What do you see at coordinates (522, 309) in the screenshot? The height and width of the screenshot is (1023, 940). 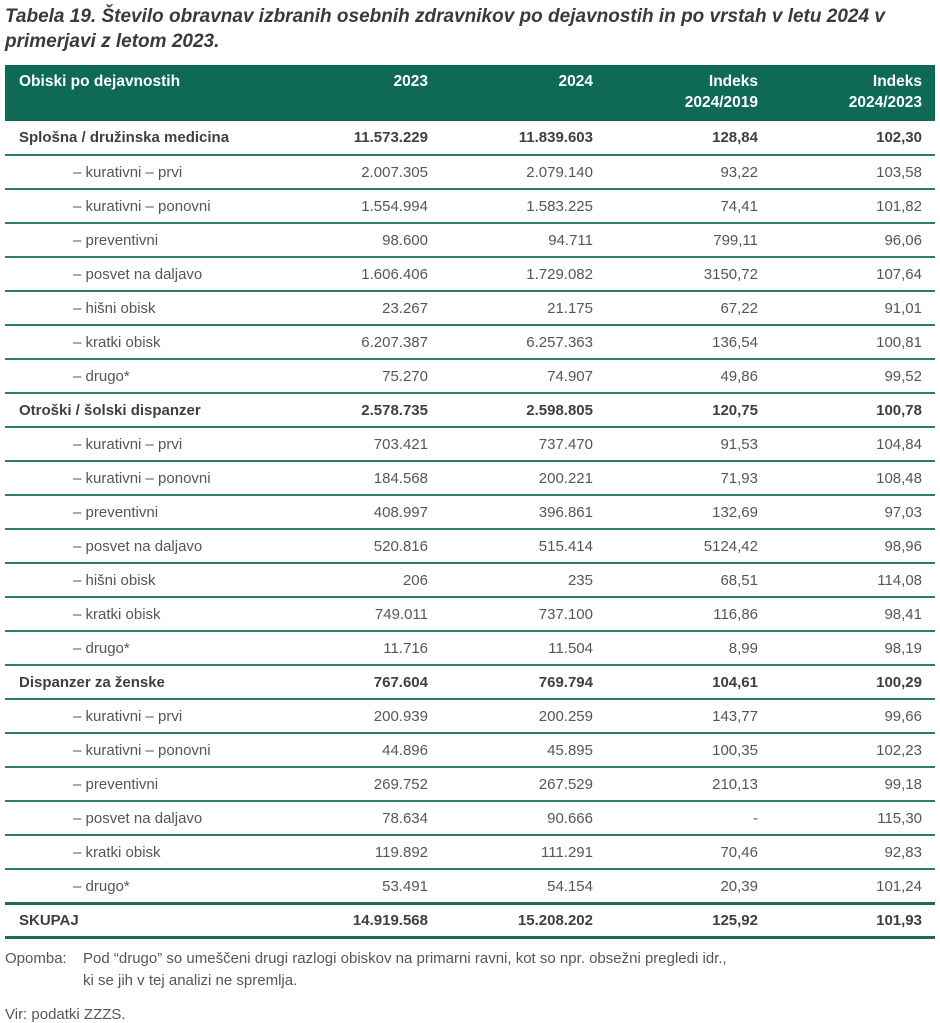 I see `cell-2024: 21.175` at bounding box center [522, 309].